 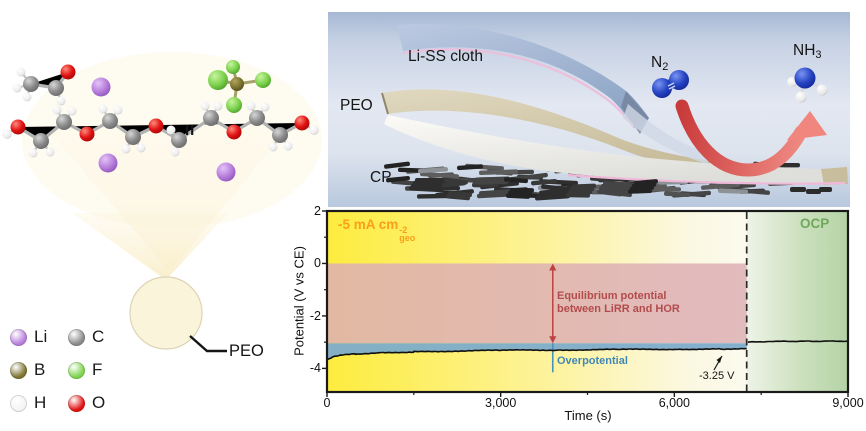 I want to click on legend-label: H, so click(x=40, y=402).